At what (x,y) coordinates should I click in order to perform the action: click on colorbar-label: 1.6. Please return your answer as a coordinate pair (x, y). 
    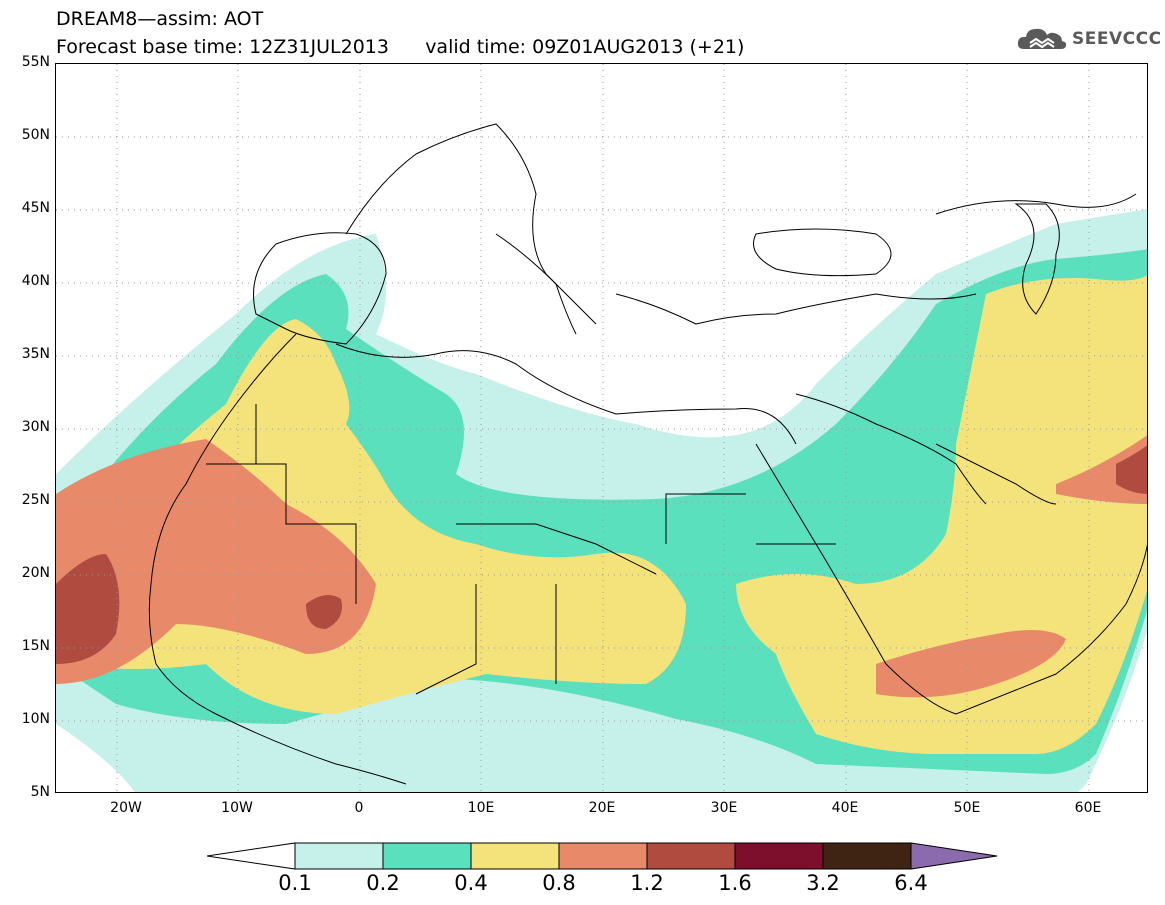
    Looking at the image, I should click on (735, 883).